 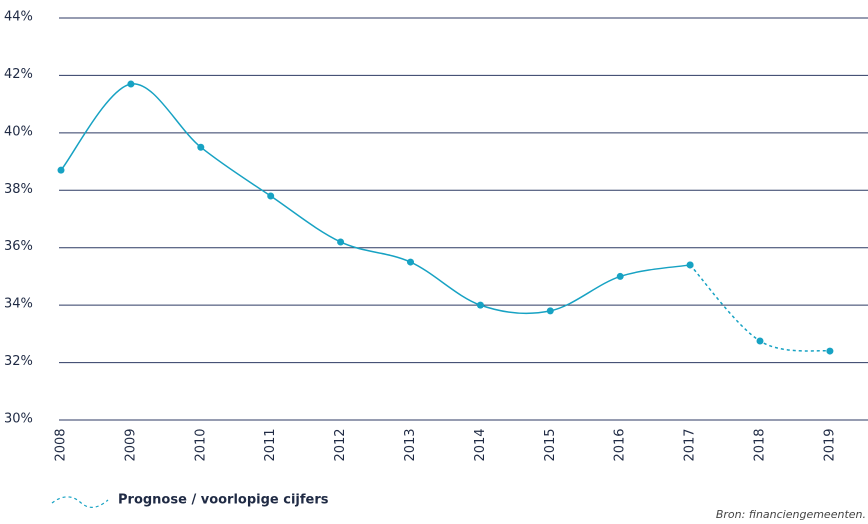 I want to click on x-tick-label: 2018, so click(x=760, y=444).